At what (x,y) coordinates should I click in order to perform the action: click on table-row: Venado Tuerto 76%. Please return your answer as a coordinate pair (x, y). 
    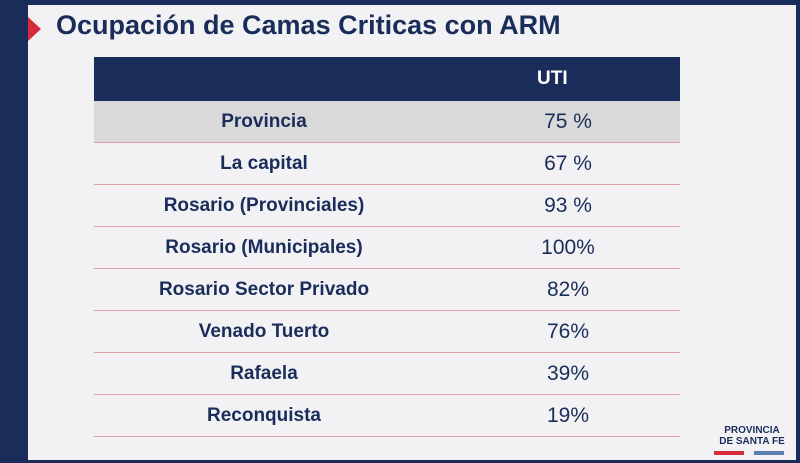
    Looking at the image, I should click on (387, 332).